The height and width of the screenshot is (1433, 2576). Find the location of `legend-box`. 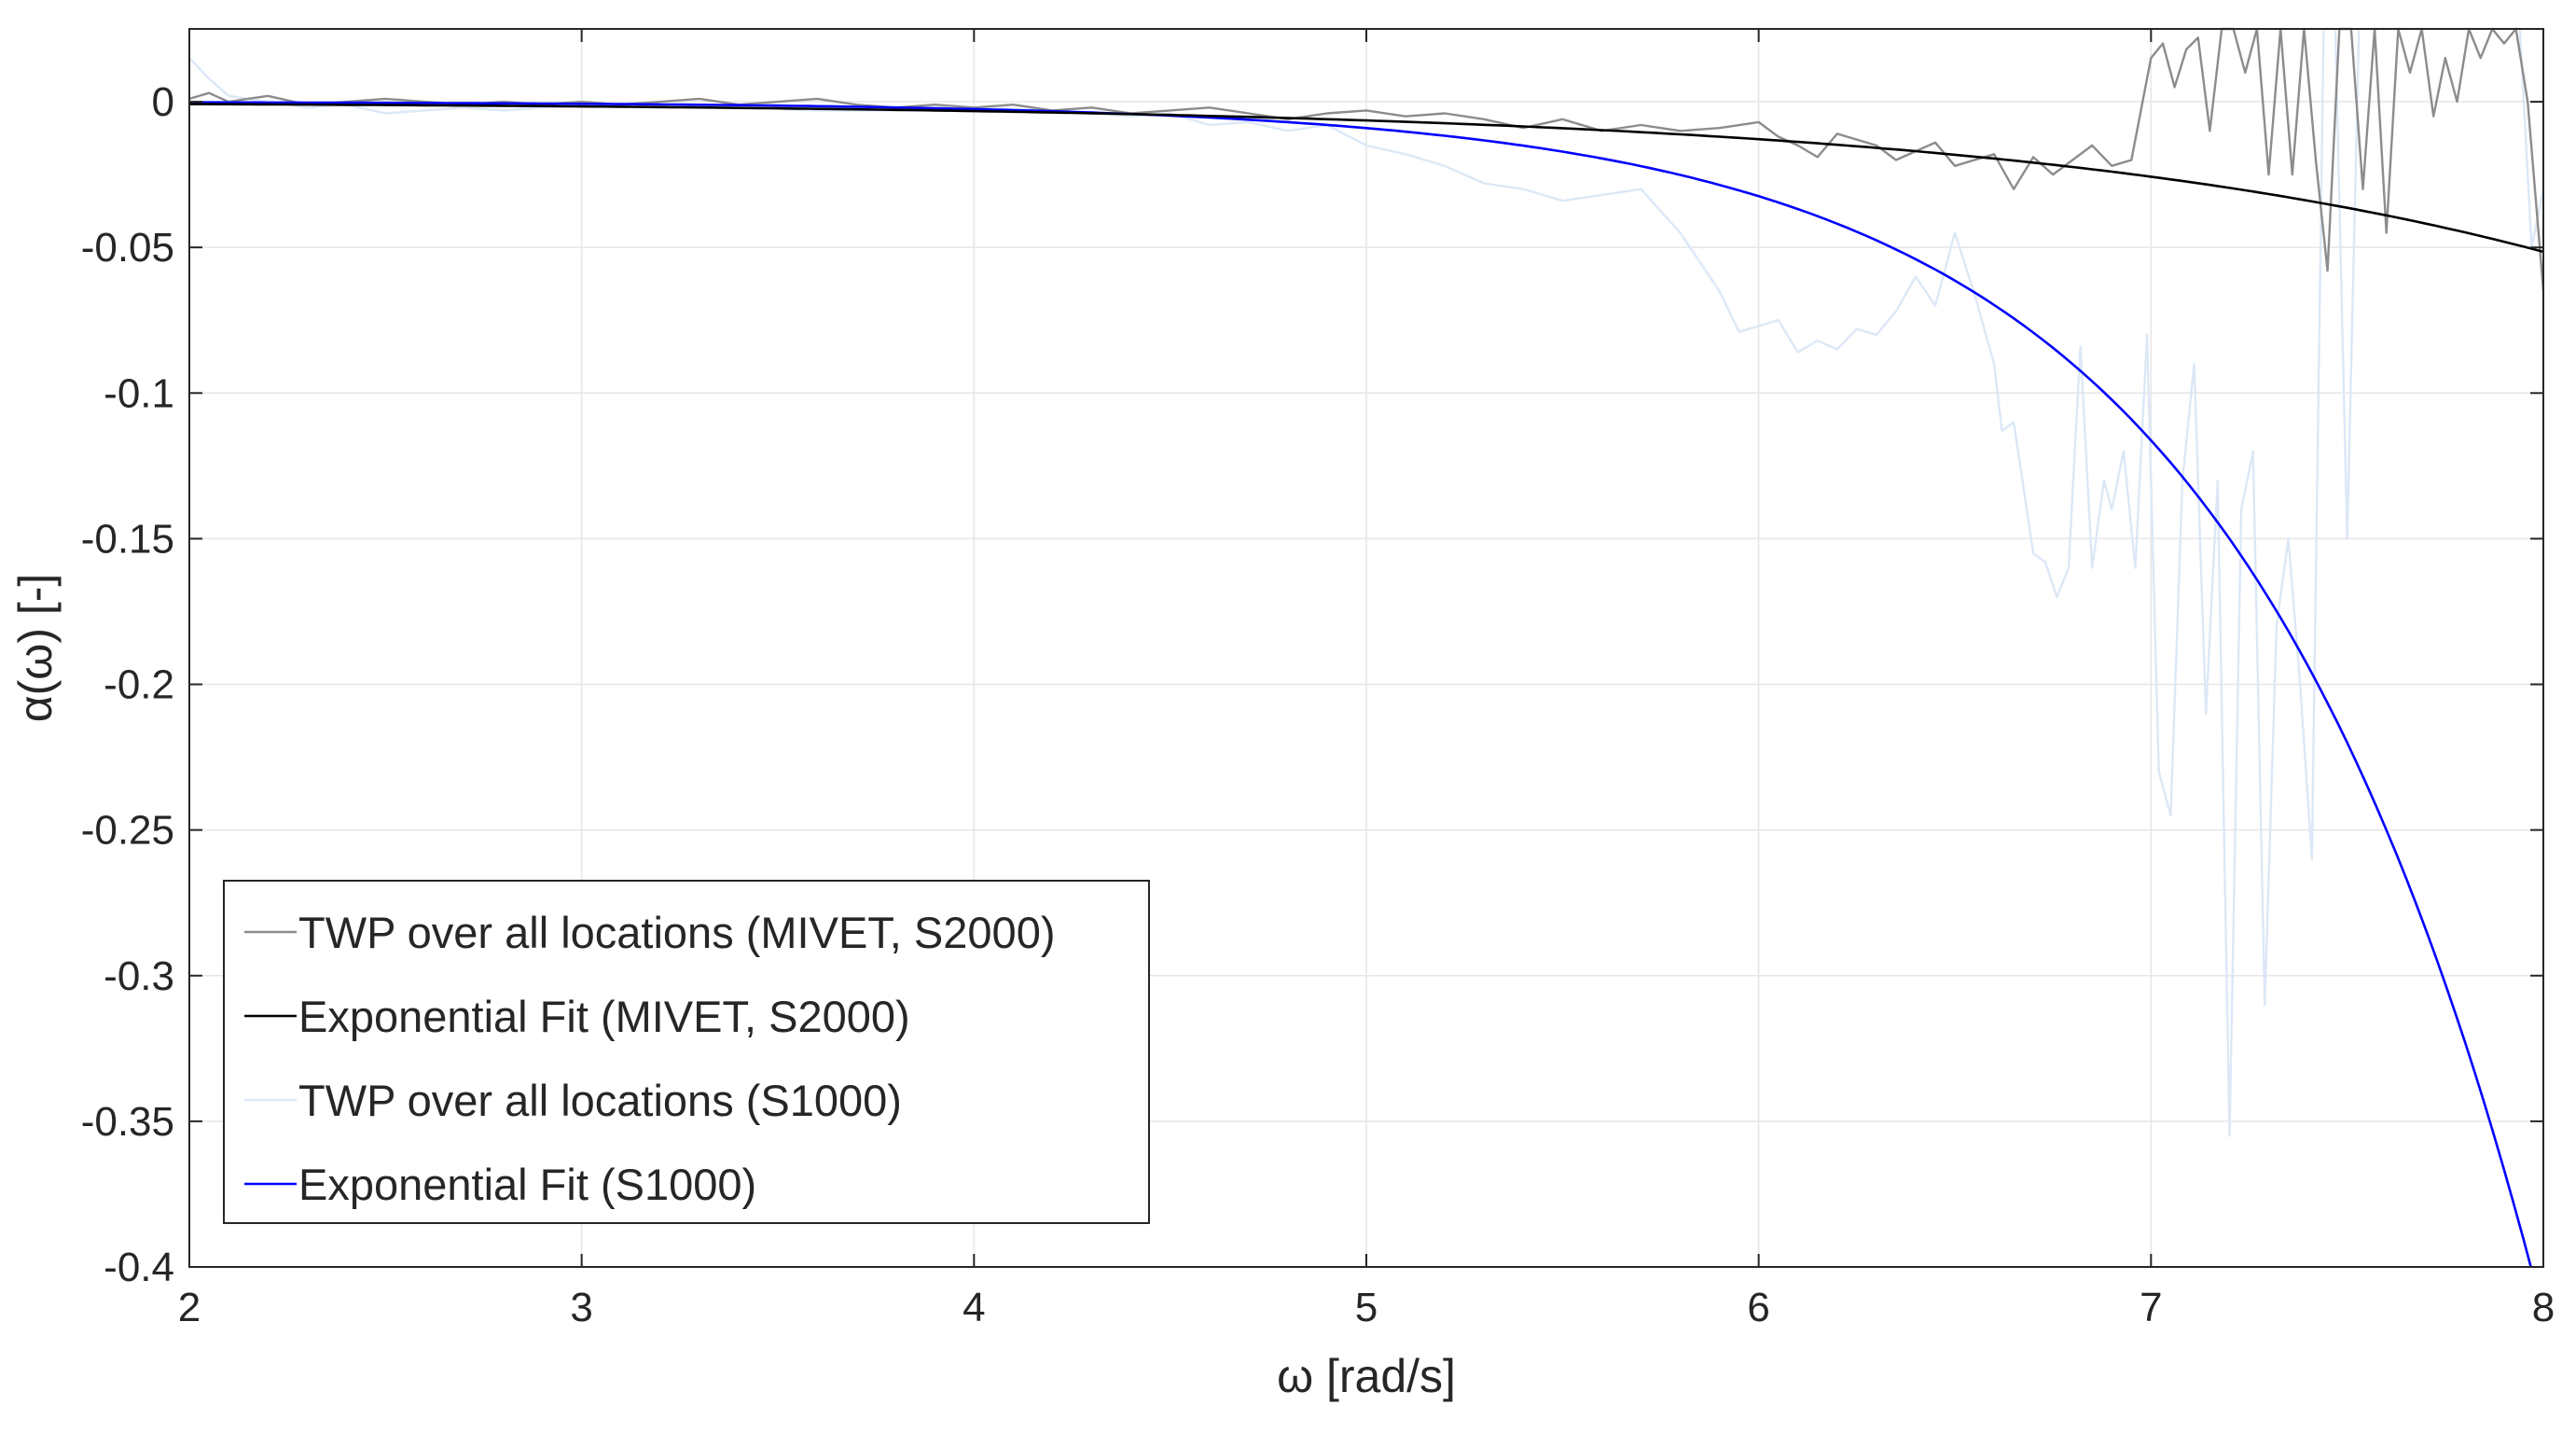

legend-box is located at coordinates (686, 1052).